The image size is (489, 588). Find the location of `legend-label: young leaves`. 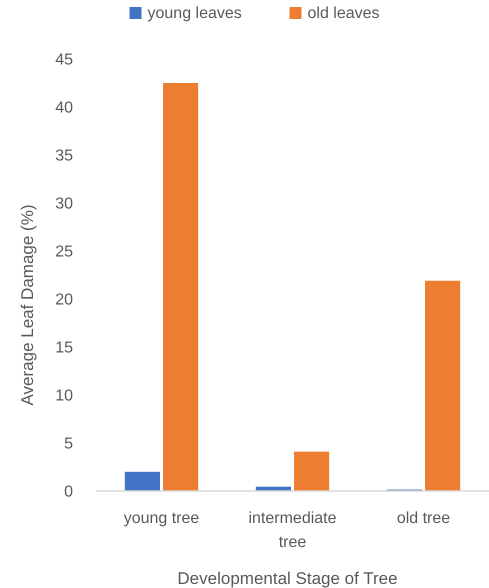

legend-label: young leaves is located at coordinates (195, 13).